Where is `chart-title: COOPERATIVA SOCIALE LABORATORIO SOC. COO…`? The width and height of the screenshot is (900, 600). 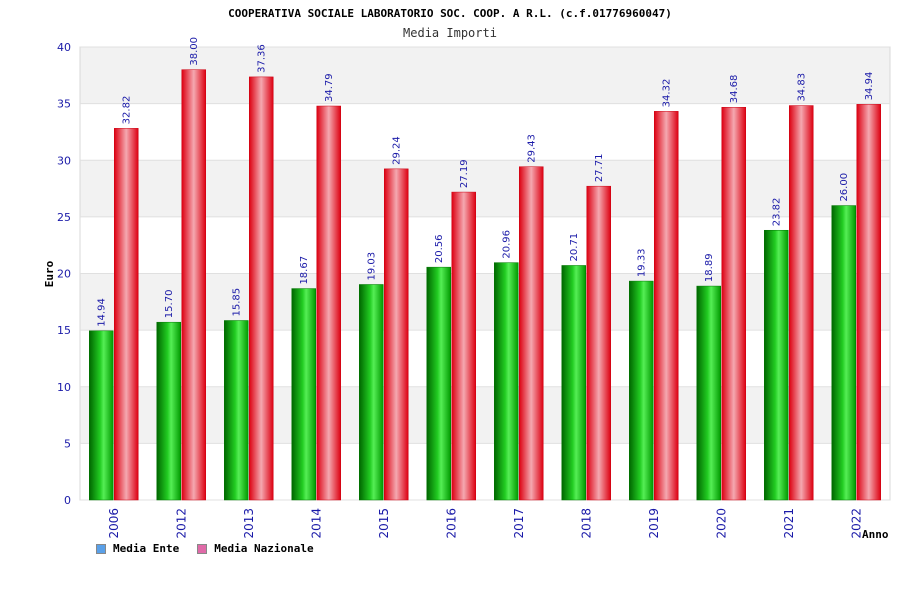
chart-title: COOPERATIVA SOCIALE LABORATORIO SOC. COO… is located at coordinates (450, 13).